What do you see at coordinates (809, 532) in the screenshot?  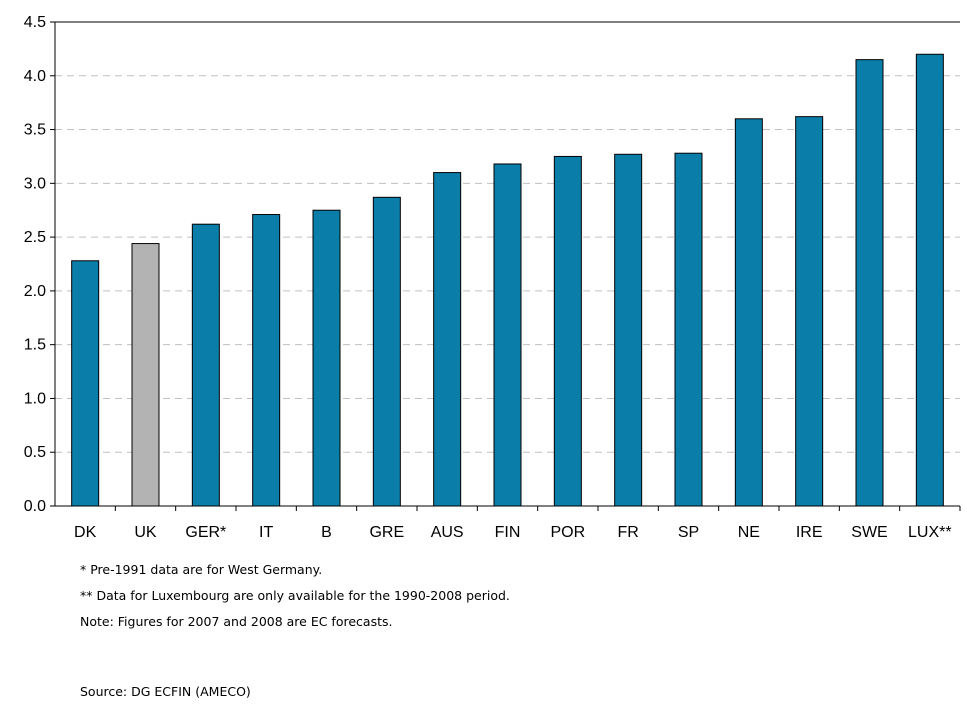 I see `x-tick-label: IRE` at bounding box center [809, 532].